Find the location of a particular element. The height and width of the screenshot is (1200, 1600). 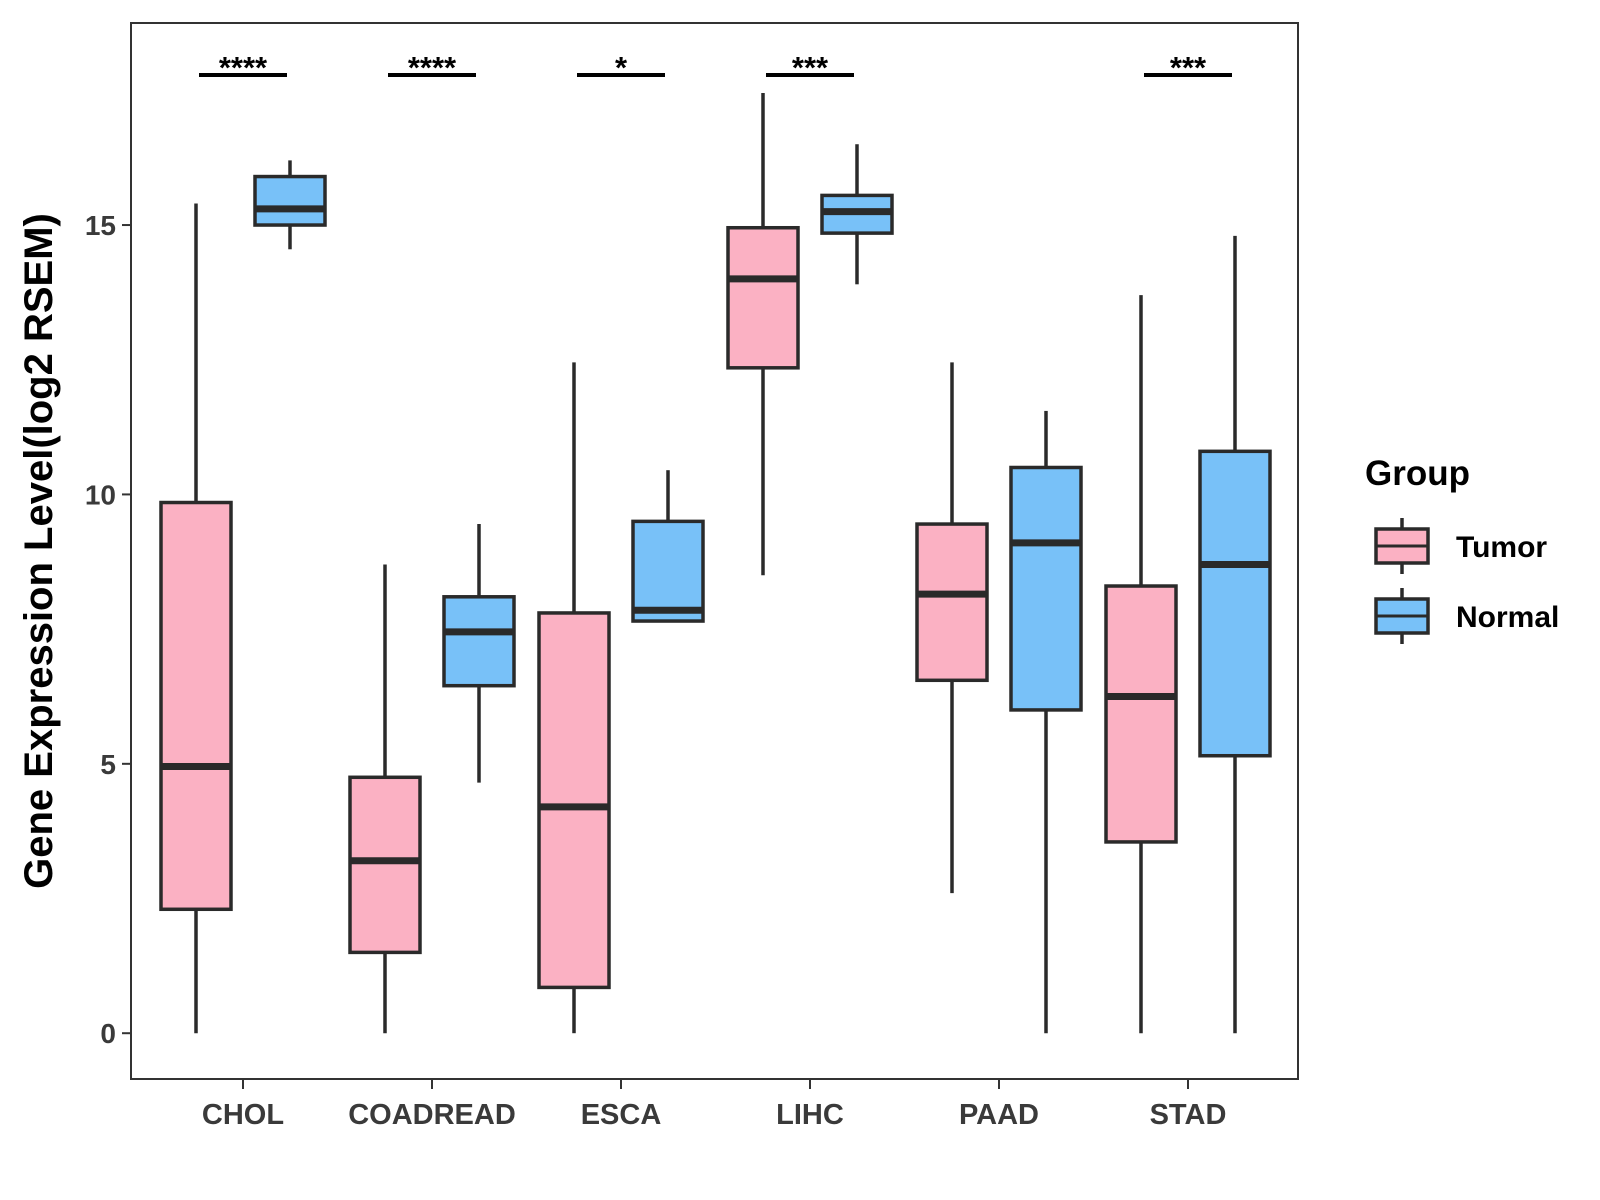

legend: Group Tumor Normal is located at coordinates (1462, 549).